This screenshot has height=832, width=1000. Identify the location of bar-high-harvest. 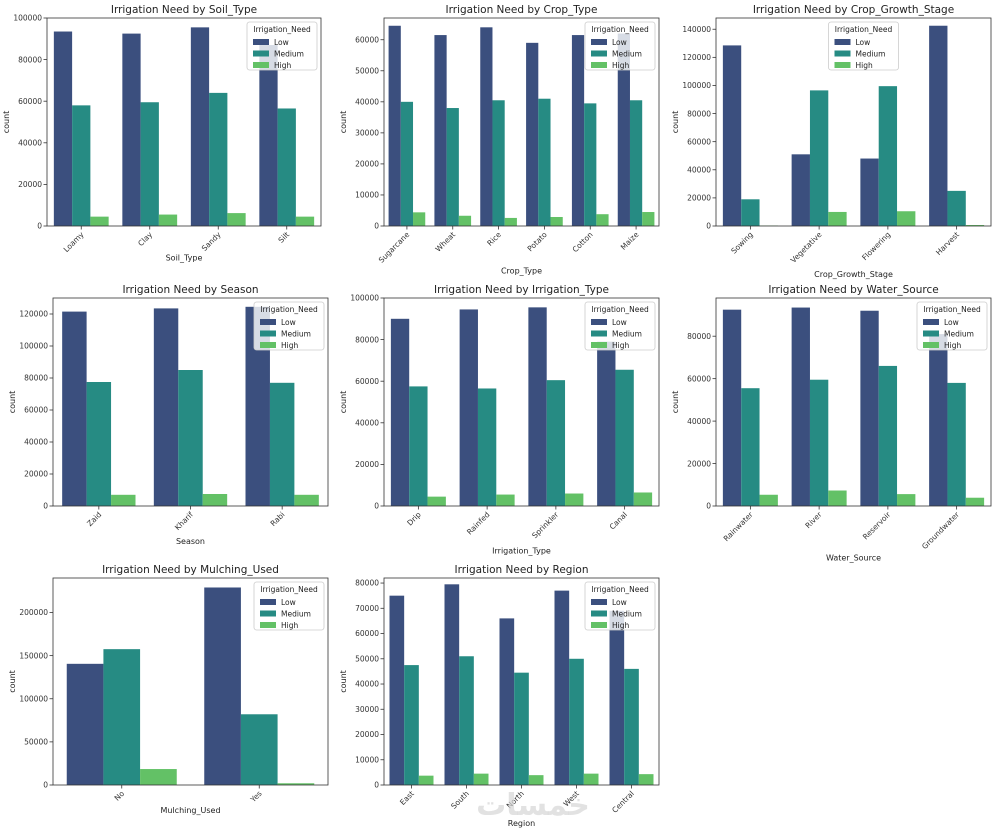
(975, 225).